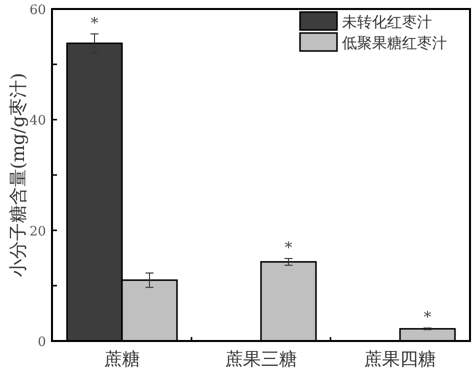 This screenshot has height=375, width=474. What do you see at coordinates (42, 342) in the screenshot?
I see `y-tick-label: 0` at bounding box center [42, 342].